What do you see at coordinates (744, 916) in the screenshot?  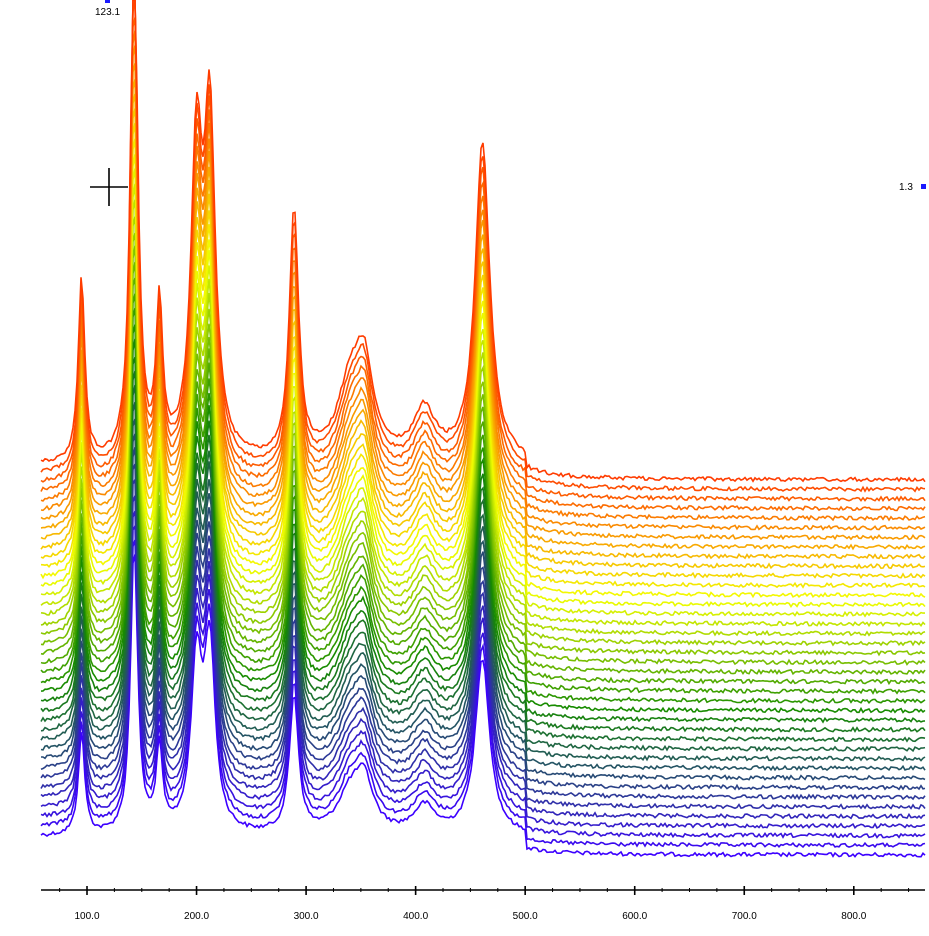 I see `x-tick-label: 700.0` at bounding box center [744, 916].